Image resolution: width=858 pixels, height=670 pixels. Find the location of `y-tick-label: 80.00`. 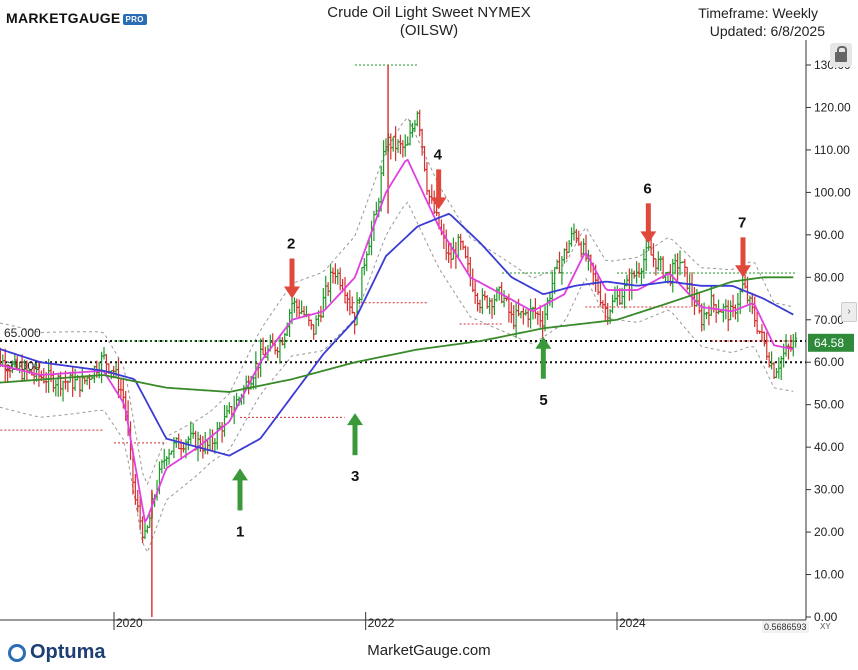

y-tick-label: 80.00 is located at coordinates (829, 277).